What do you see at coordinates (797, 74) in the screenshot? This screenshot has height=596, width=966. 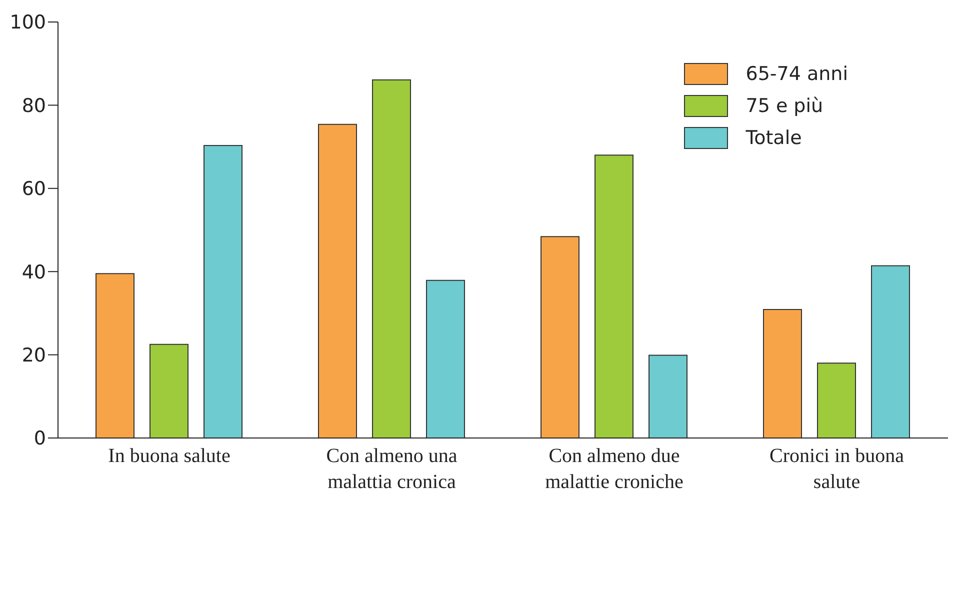 I see `legend-label: 65-74 anni` at bounding box center [797, 74].